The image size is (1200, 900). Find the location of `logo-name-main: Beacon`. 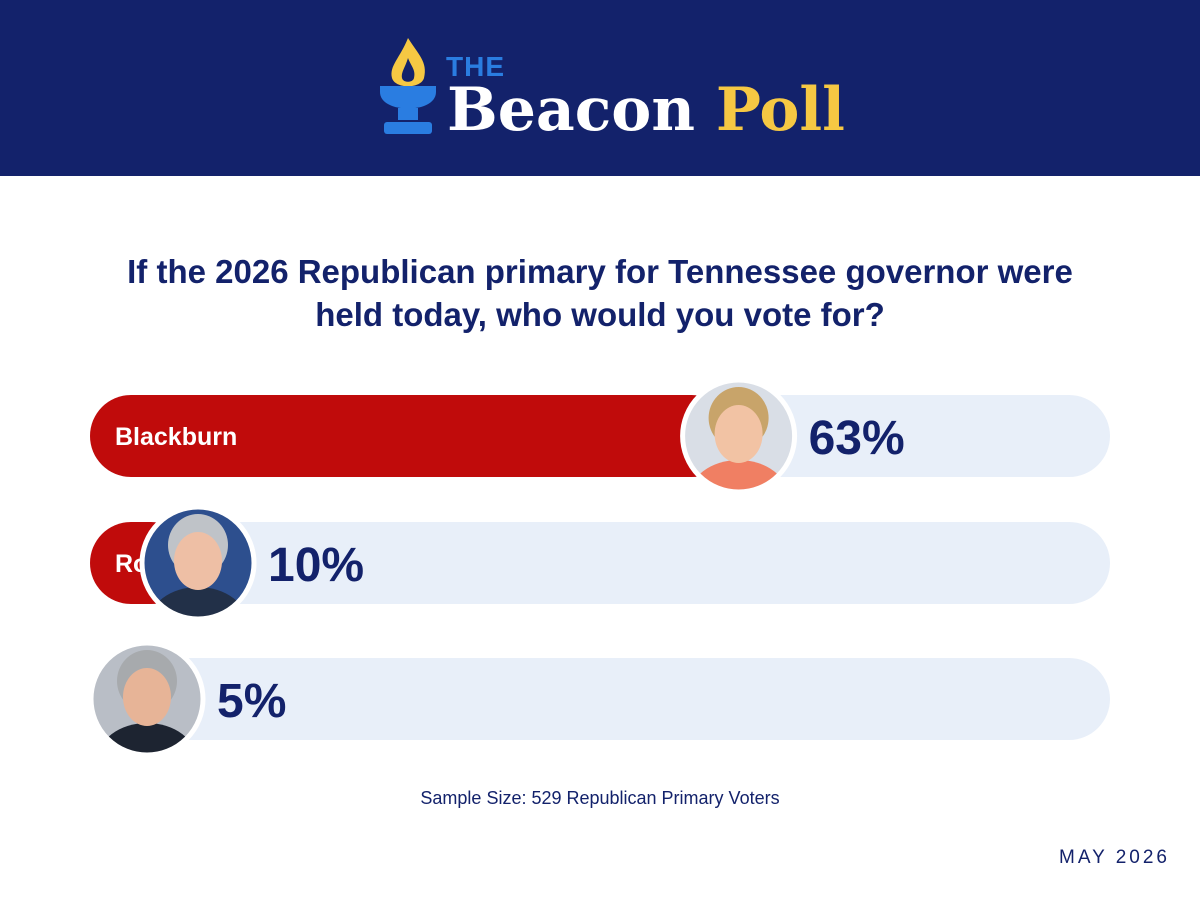

logo-name-main: Beacon is located at coordinates (571, 110).